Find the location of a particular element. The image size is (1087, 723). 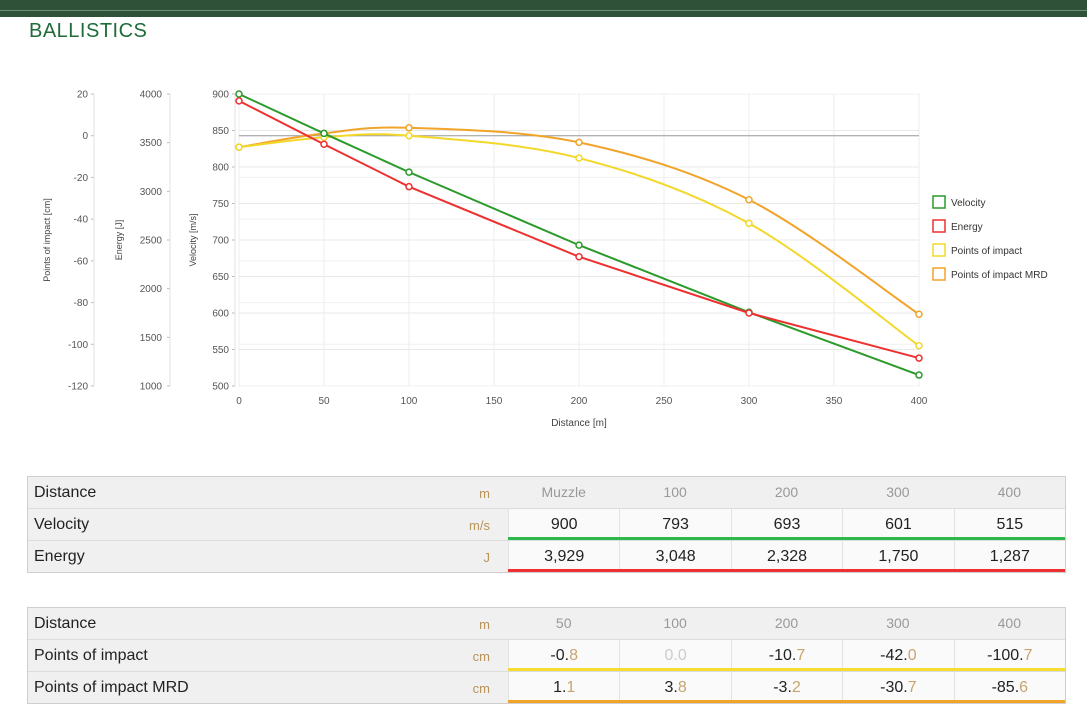

x-tick-label: 300 is located at coordinates (749, 401).